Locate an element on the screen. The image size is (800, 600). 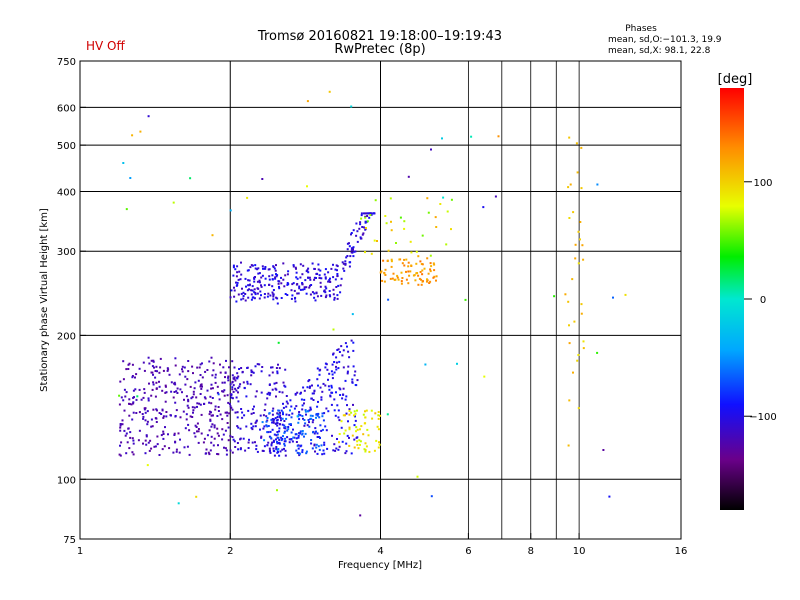
chart-title: Tromsø 20160821 19:18:00–19:19:43 is located at coordinates (379, 36).